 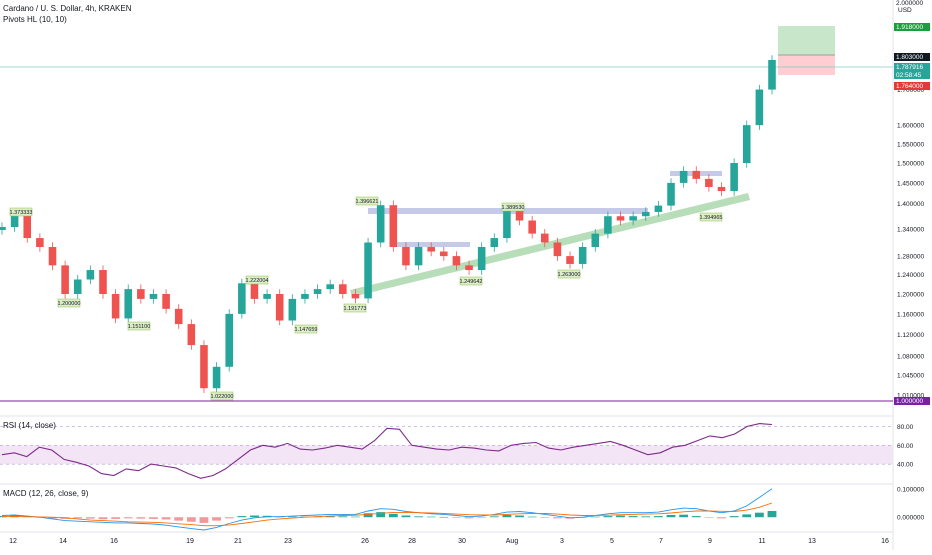 I want to click on price-marker-label: 1.803000, so click(x=909, y=57).